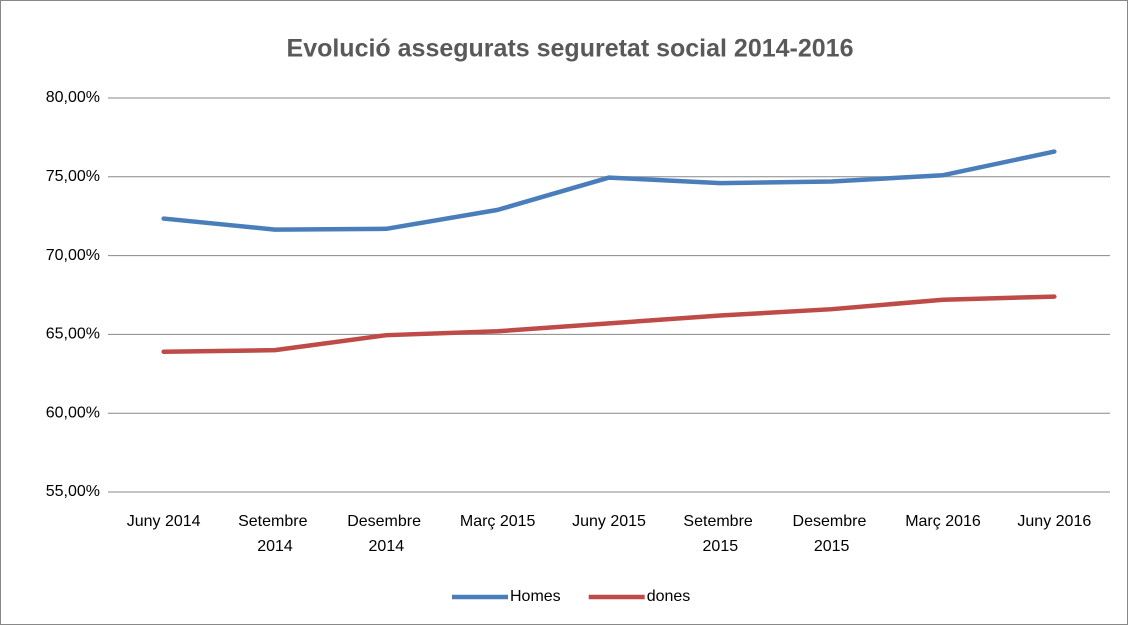  What do you see at coordinates (73, 412) in the screenshot?
I see `y-tick-label: 60,00%` at bounding box center [73, 412].